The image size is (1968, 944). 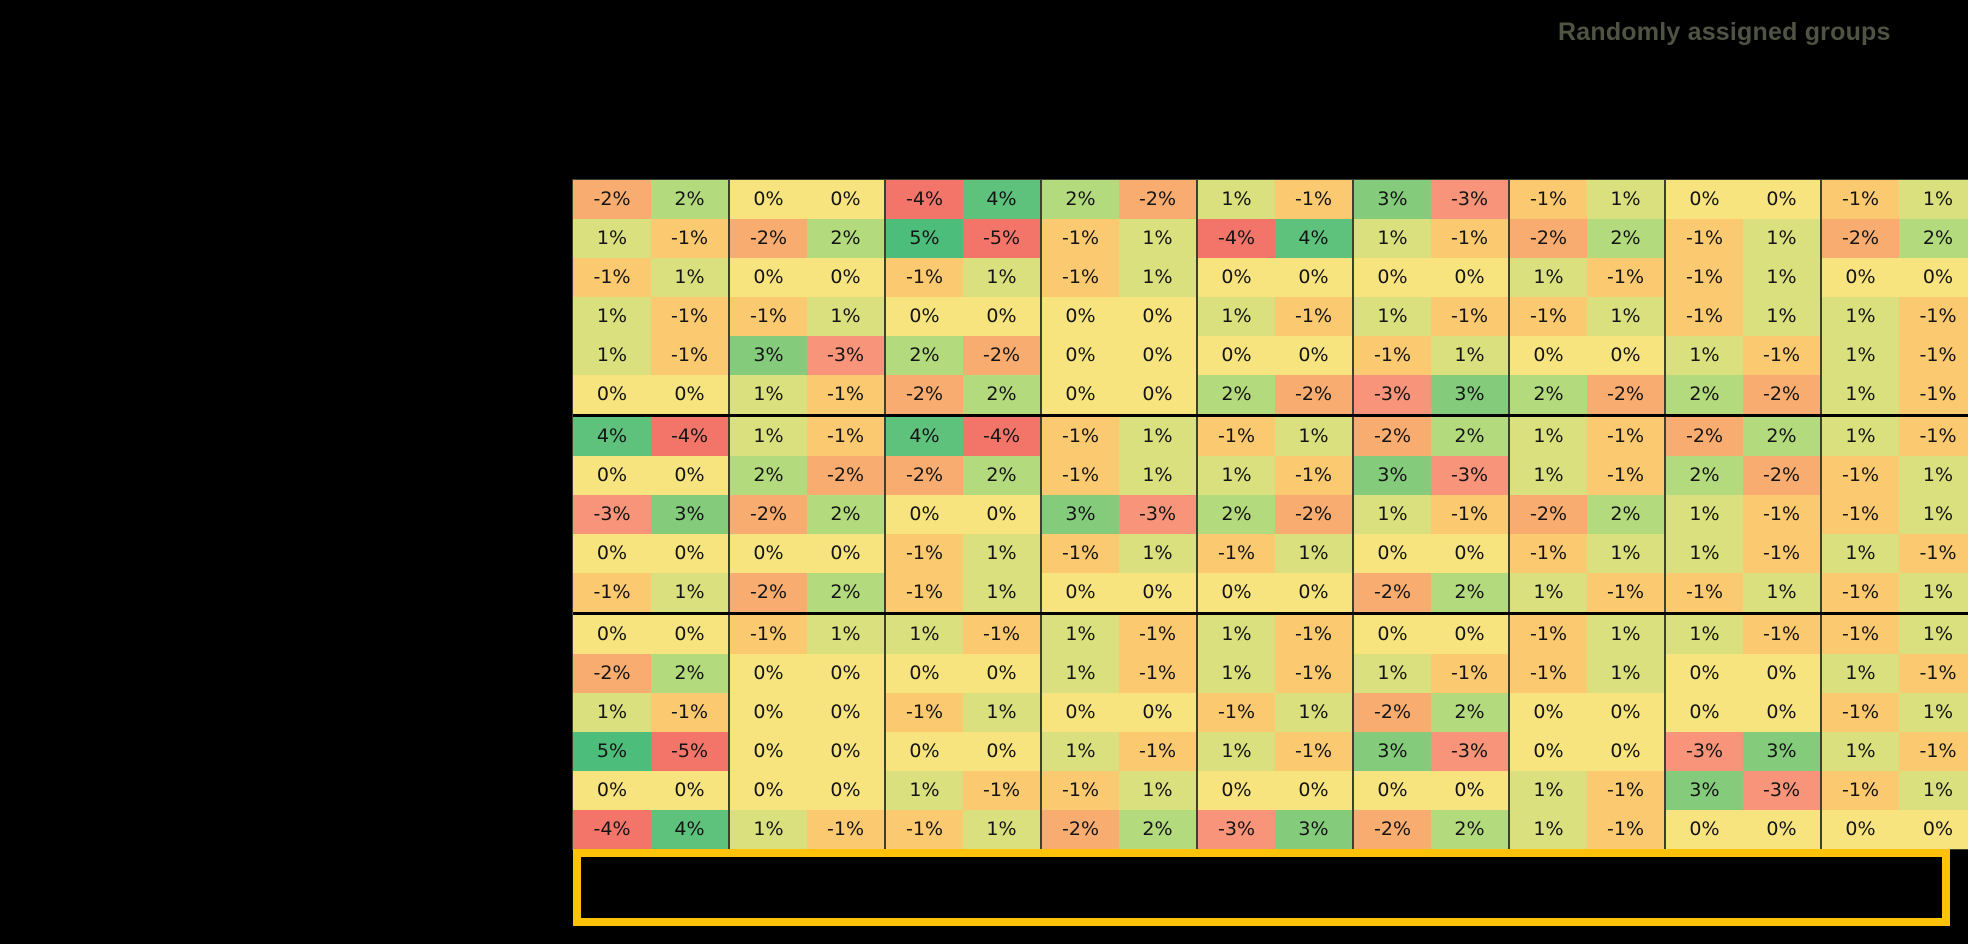 What do you see at coordinates (1261, 887) in the screenshot?
I see `highlight-selection-box` at bounding box center [1261, 887].